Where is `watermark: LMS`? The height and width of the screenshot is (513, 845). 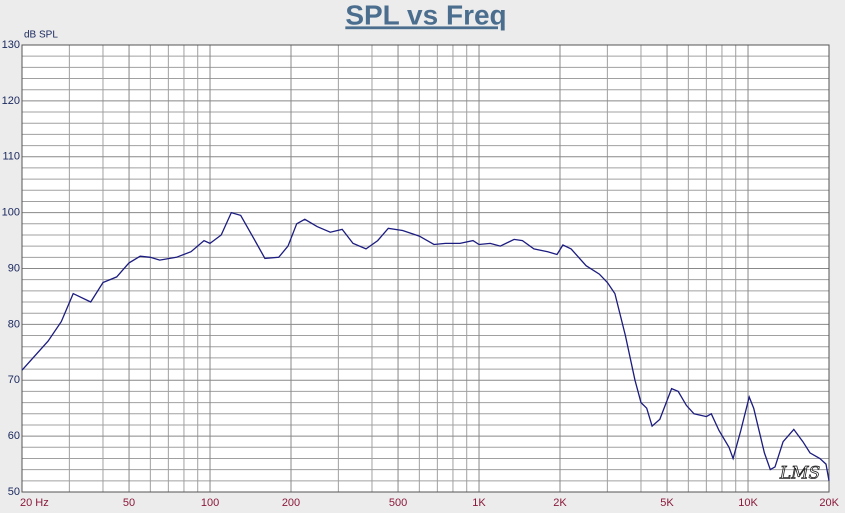 watermark: LMS is located at coordinates (799, 474).